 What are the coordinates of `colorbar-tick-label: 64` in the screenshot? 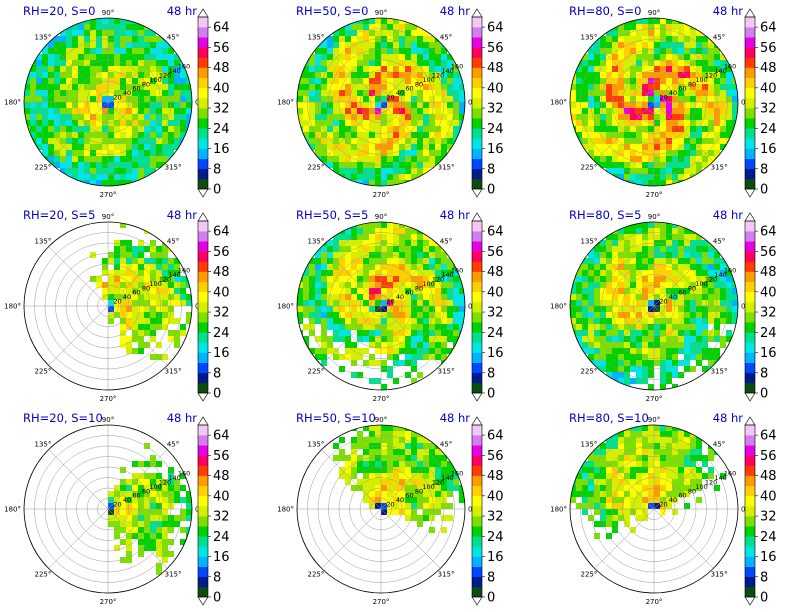 It's located at (495, 232).